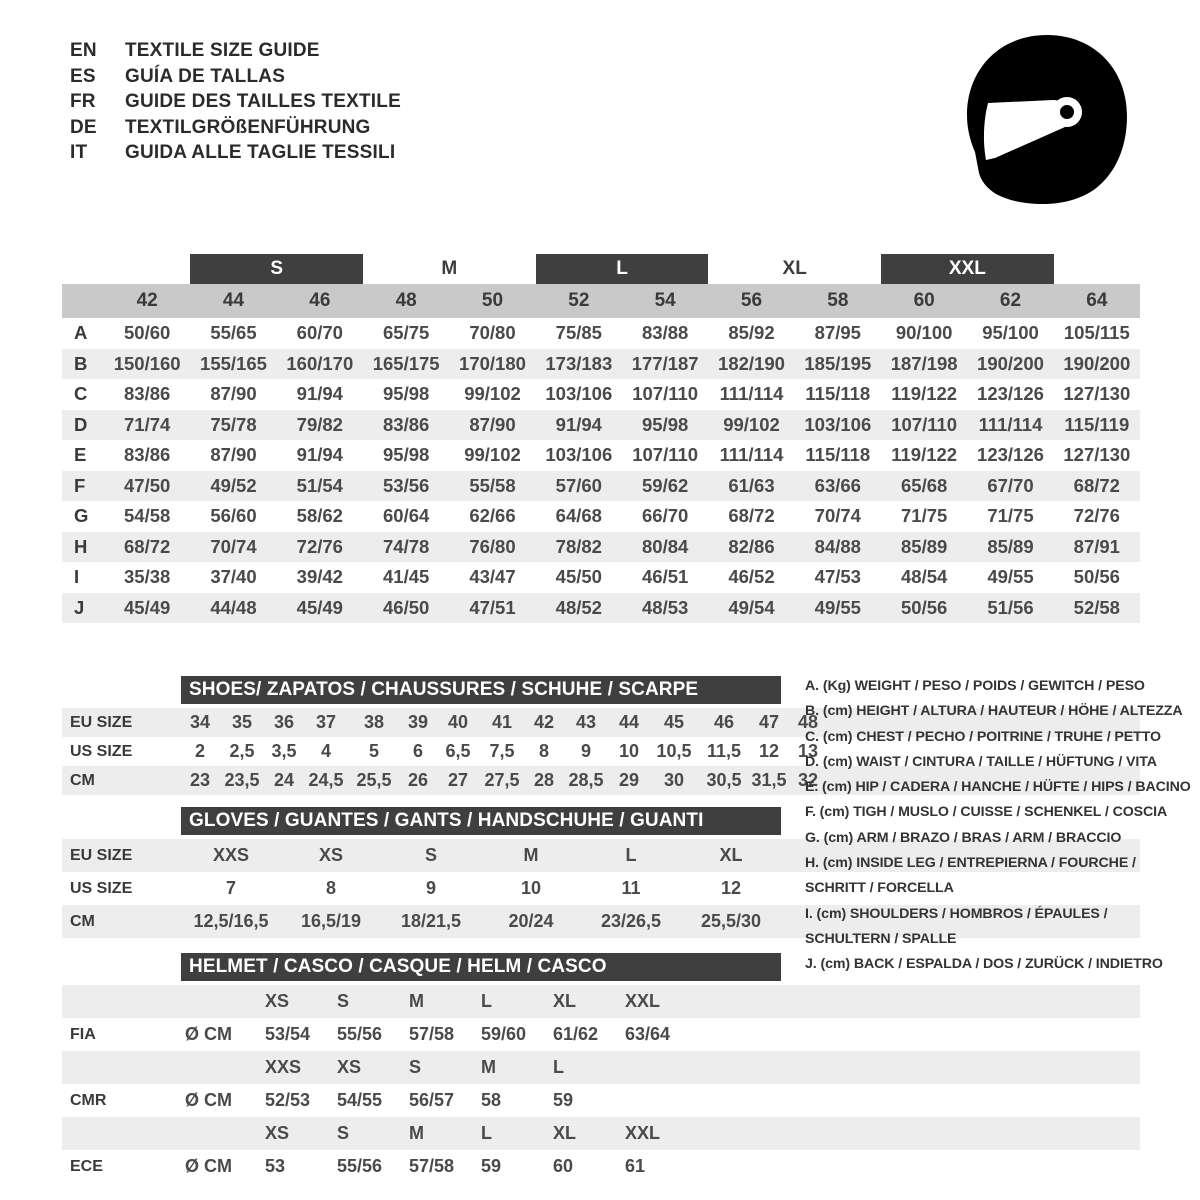 Image resolution: width=1200 pixels, height=1200 pixels. What do you see at coordinates (492, 516) in the screenshot?
I see `measurement-cell: 62/66` at bounding box center [492, 516].